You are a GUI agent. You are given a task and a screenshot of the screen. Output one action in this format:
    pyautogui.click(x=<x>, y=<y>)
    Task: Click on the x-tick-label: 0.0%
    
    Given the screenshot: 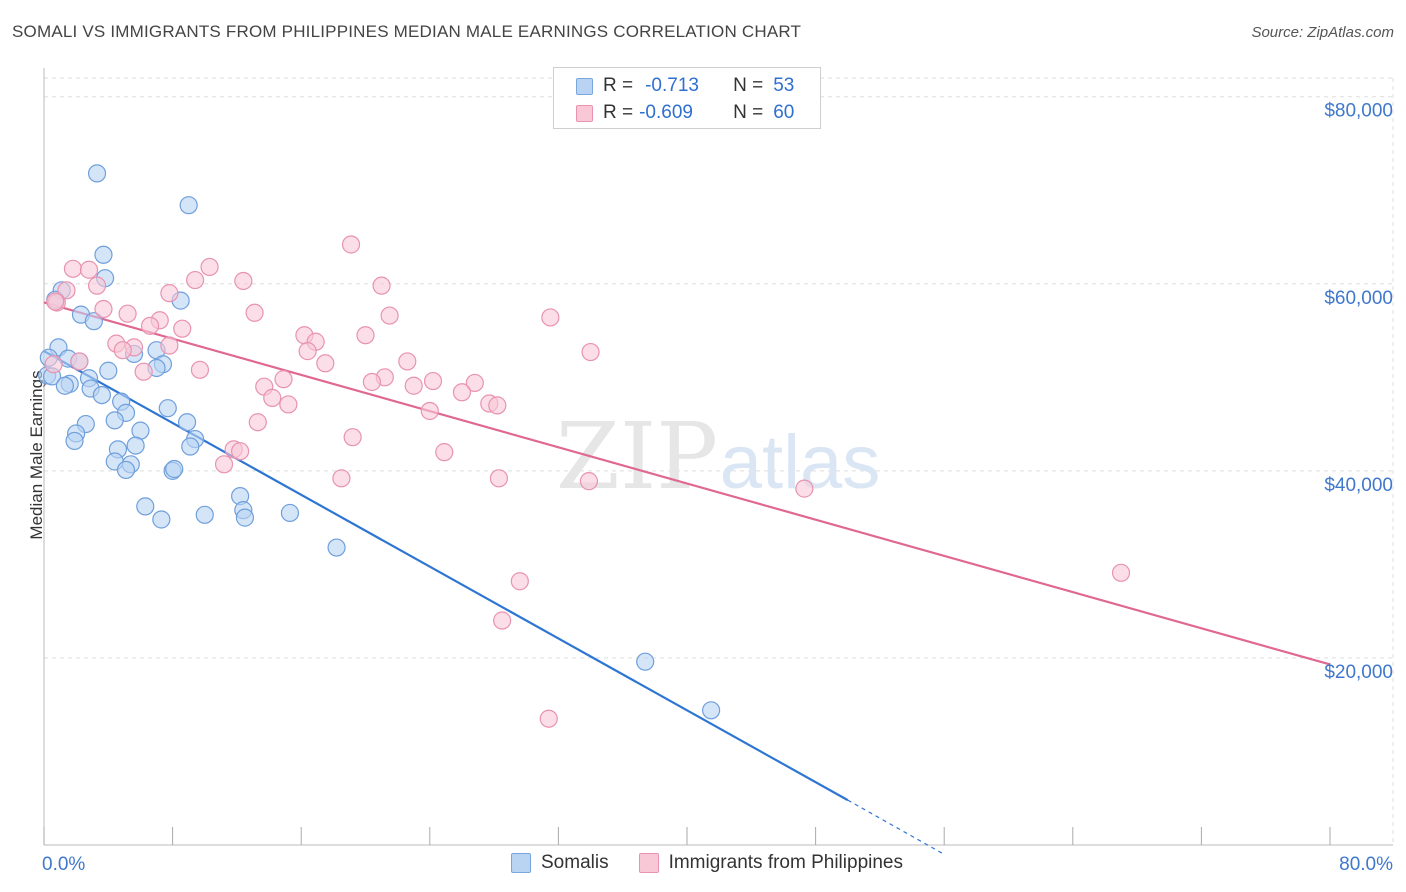 What is the action you would take?
    pyautogui.click(x=63, y=864)
    